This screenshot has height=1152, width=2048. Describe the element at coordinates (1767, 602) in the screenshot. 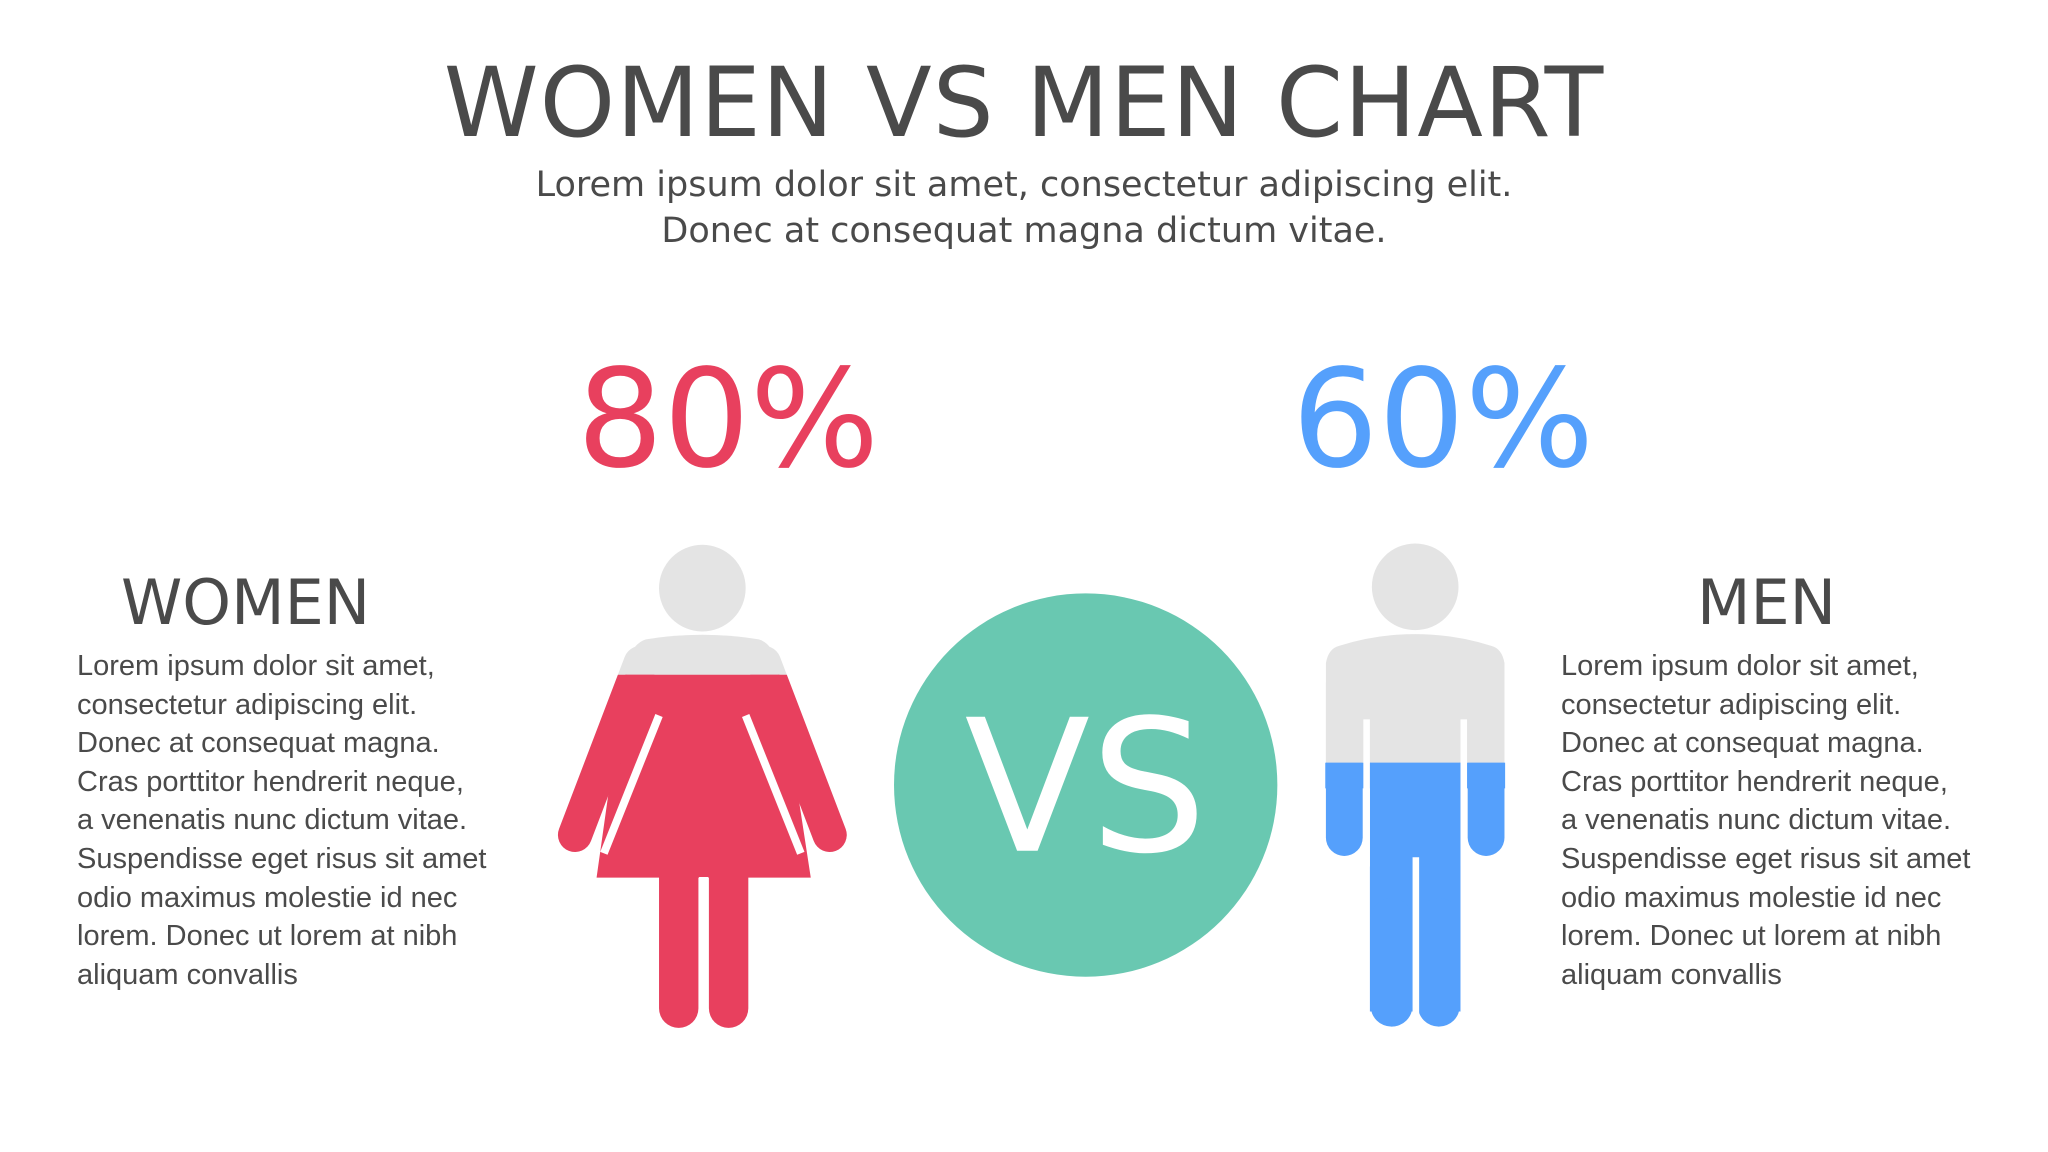

I see `men-heading: MEN` at that location.